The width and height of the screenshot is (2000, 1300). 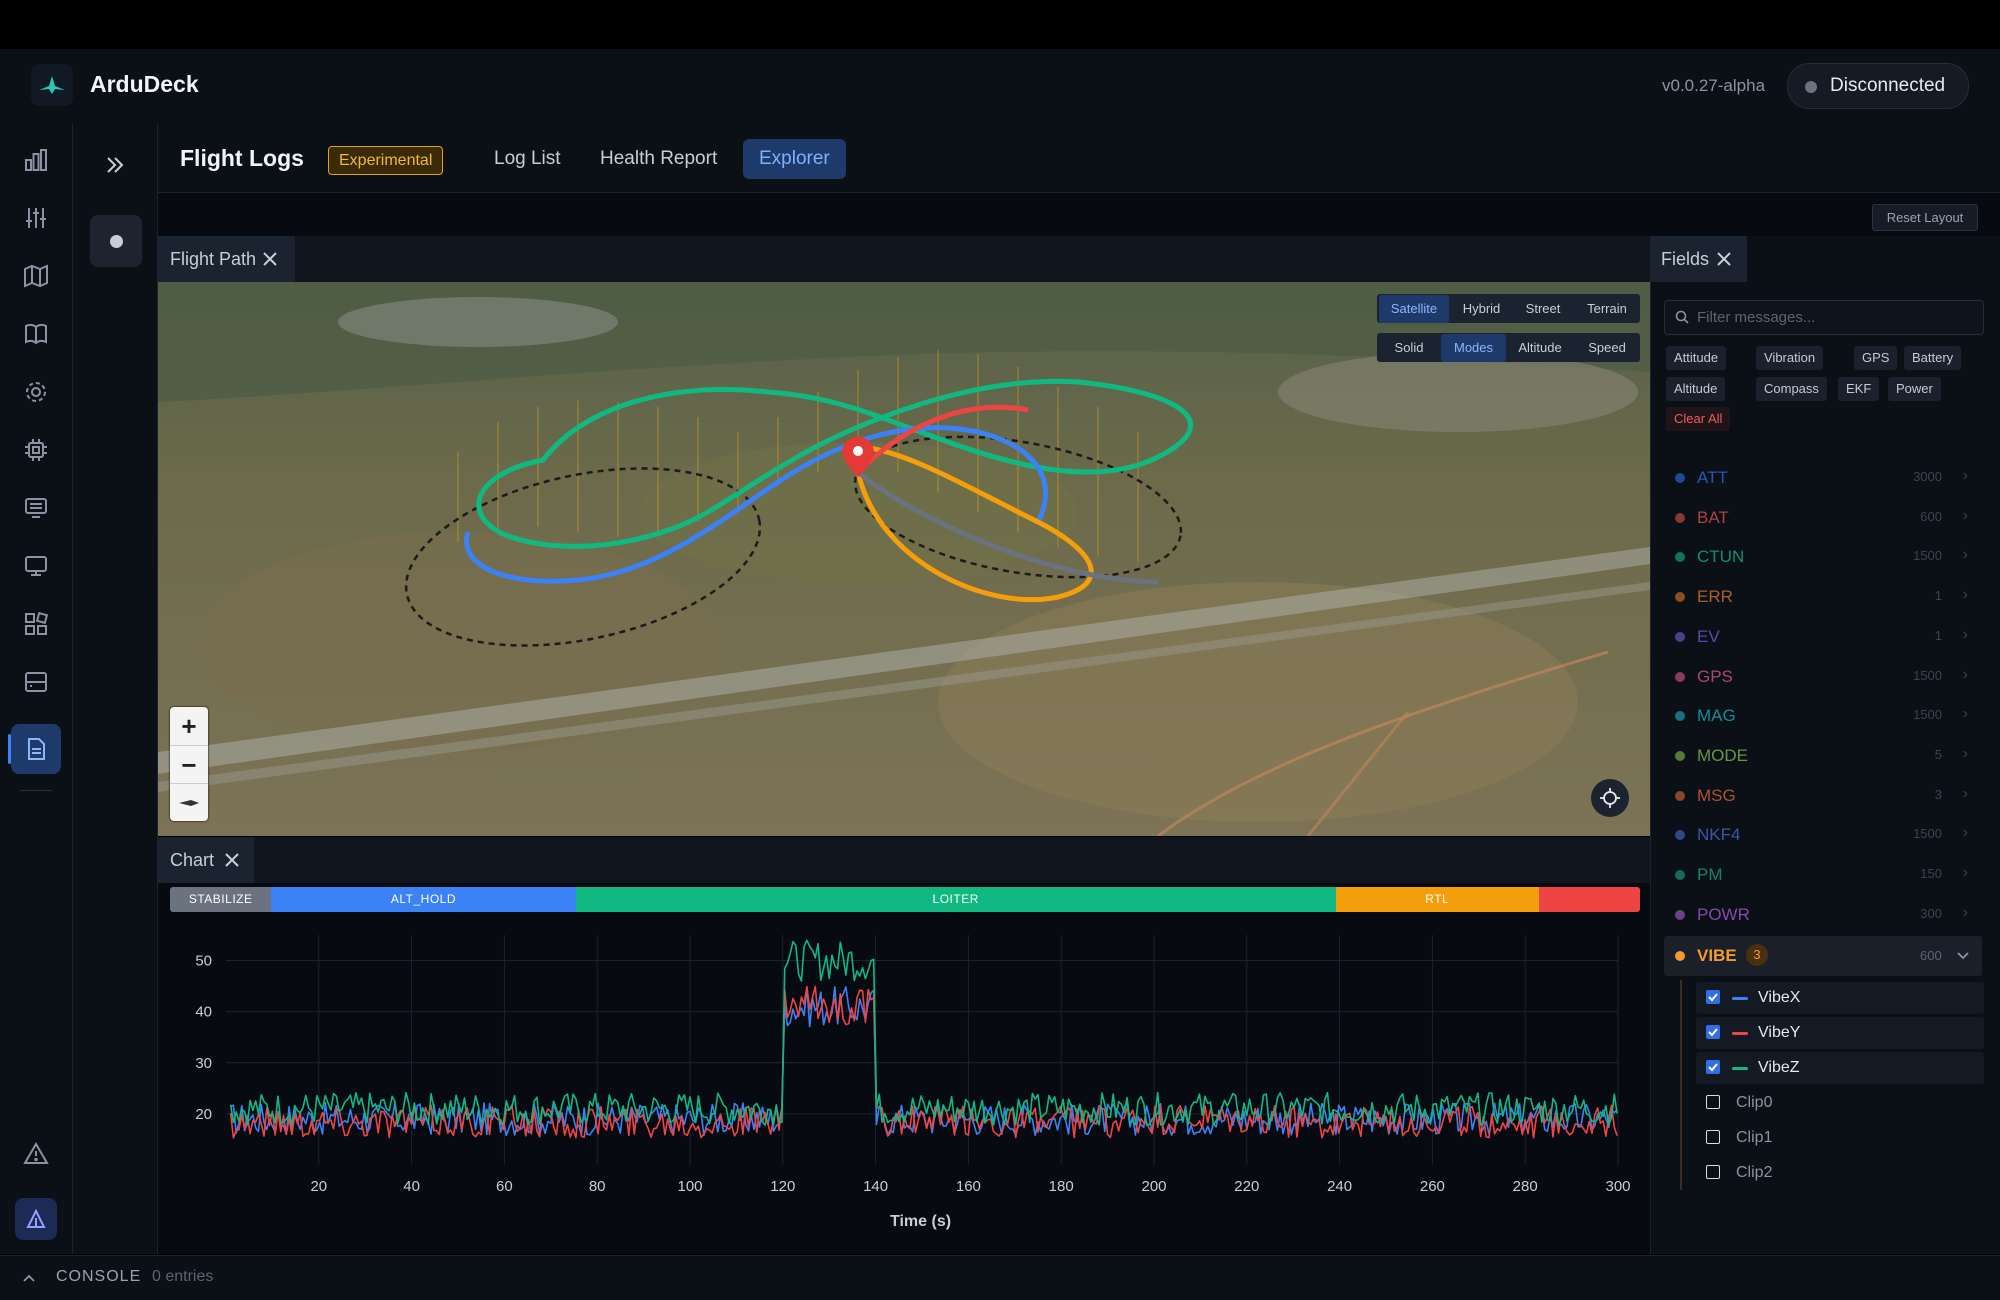 What do you see at coordinates (1699, 259) in the screenshot?
I see `fields-tab: Fields` at bounding box center [1699, 259].